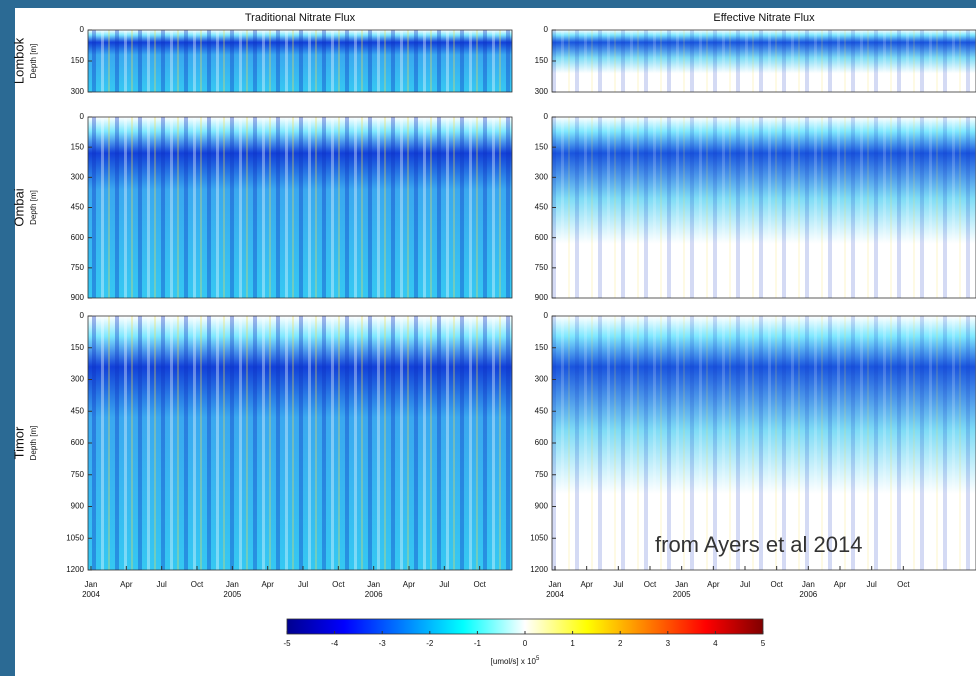 The height and width of the screenshot is (676, 976). What do you see at coordinates (300, 18) in the screenshot?
I see `panel-title: Traditional Nitrate Flux` at bounding box center [300, 18].